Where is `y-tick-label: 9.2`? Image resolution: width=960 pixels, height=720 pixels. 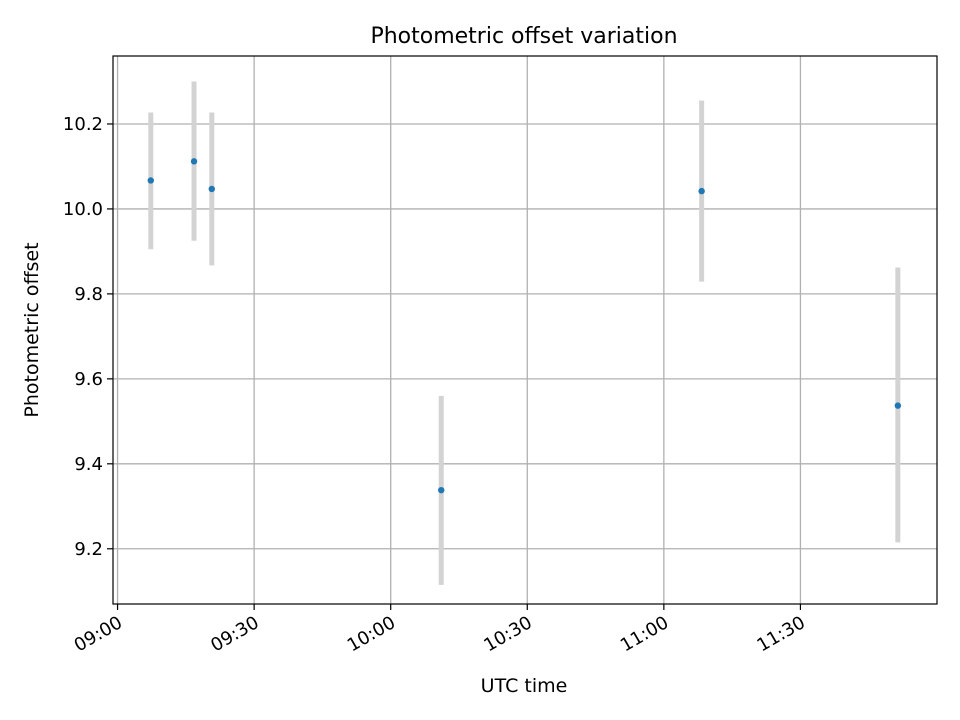
y-tick-label: 9.2 is located at coordinates (88, 549).